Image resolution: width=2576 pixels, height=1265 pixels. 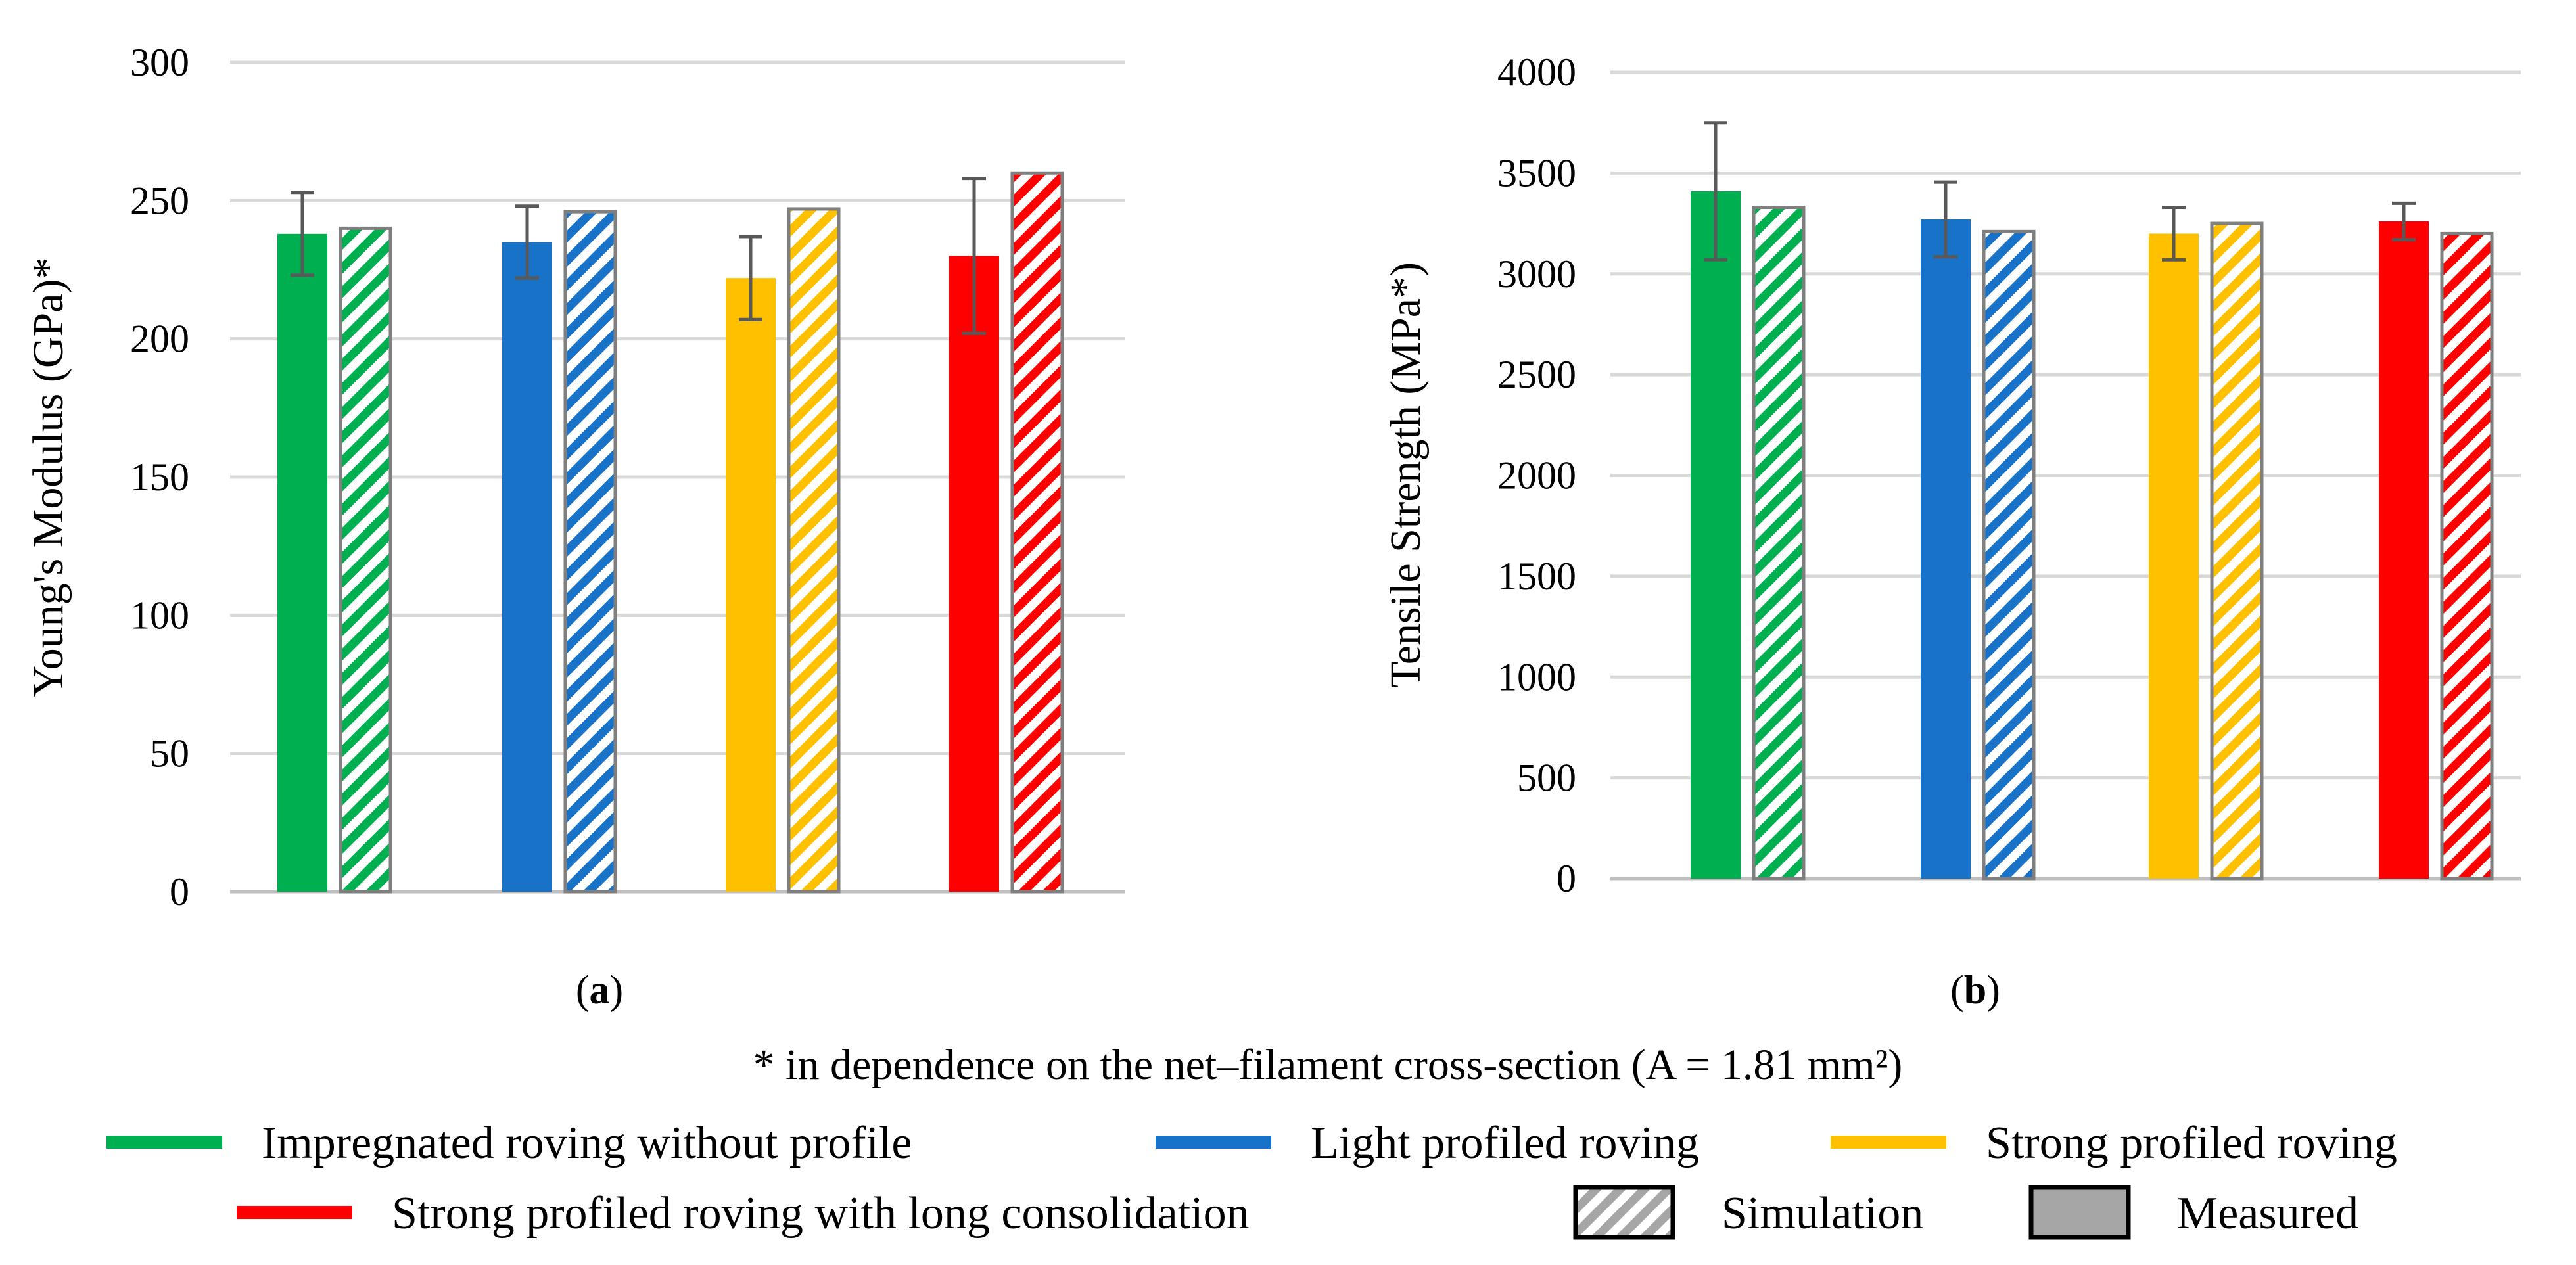 What do you see at coordinates (1536, 576) in the screenshot?
I see `y-tick-label: 1500` at bounding box center [1536, 576].